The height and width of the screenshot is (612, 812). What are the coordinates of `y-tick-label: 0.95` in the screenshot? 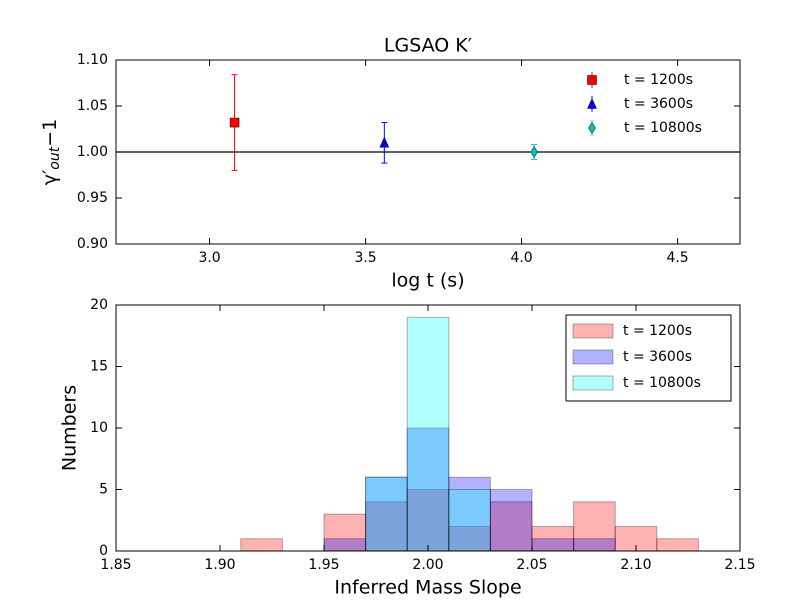 It's located at (92, 198).